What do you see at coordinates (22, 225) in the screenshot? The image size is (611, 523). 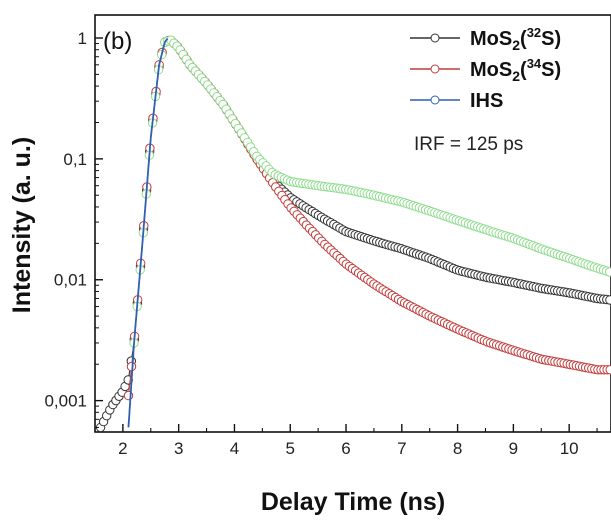 I see `y-axis-title: Intensity (a. u.)` at bounding box center [22, 225].